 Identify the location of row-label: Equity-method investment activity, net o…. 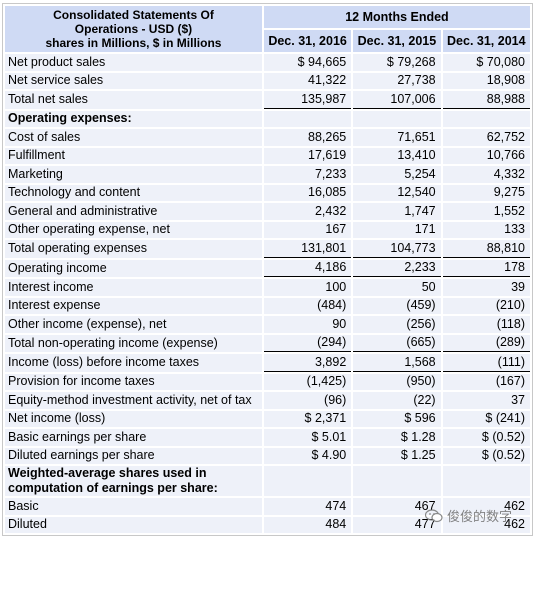
(133, 400).